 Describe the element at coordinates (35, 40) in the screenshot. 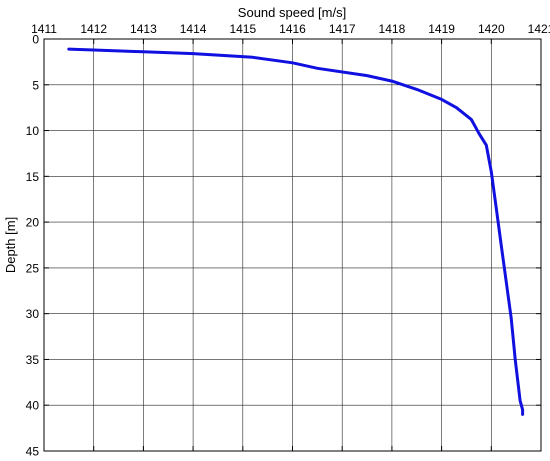

I see `y-tick-label: 0` at that location.